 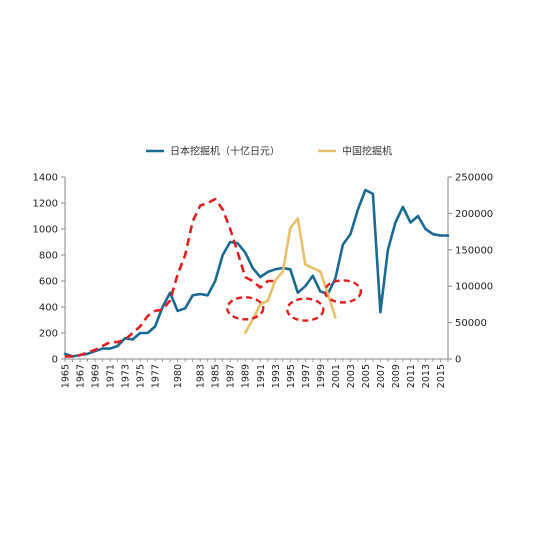 What do you see at coordinates (321, 376) in the screenshot?
I see `x-tick-label: 1999` at bounding box center [321, 376].